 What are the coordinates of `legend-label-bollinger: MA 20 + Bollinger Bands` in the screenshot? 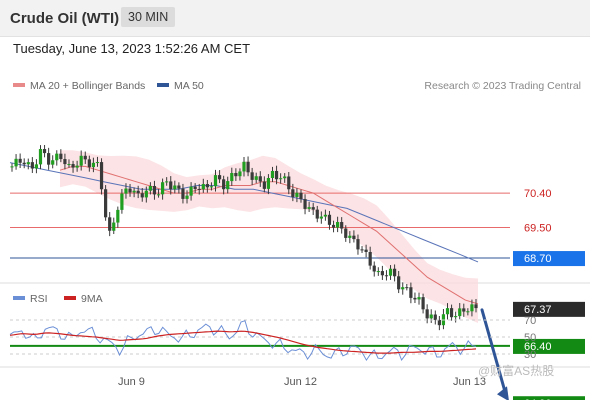 It's located at (88, 86).